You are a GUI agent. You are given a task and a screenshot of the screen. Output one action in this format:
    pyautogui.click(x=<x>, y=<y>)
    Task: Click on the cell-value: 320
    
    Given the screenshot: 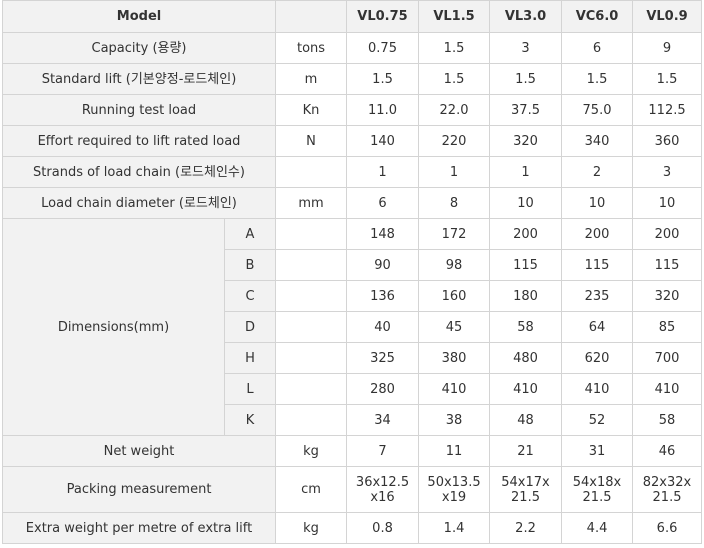 What is the action you would take?
    pyautogui.click(x=526, y=141)
    